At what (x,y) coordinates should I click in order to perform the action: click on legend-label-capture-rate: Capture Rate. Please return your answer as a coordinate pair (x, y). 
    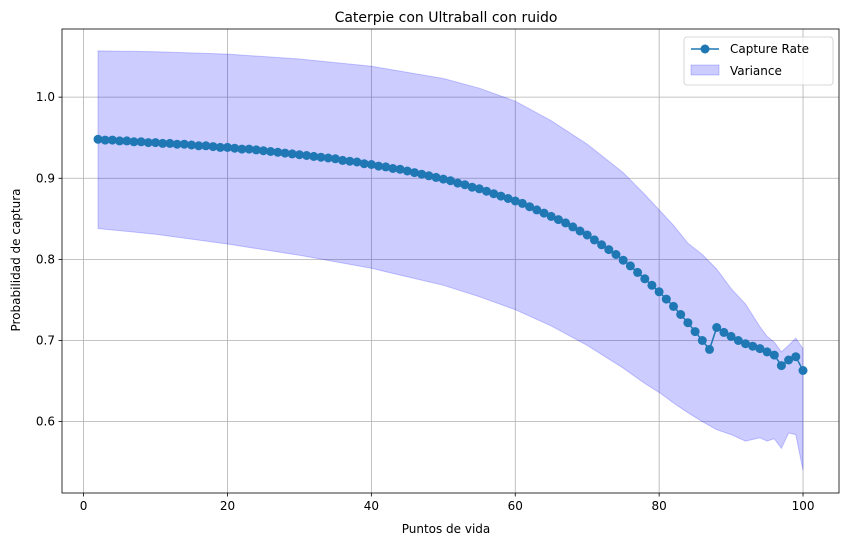
    Looking at the image, I should click on (769, 49).